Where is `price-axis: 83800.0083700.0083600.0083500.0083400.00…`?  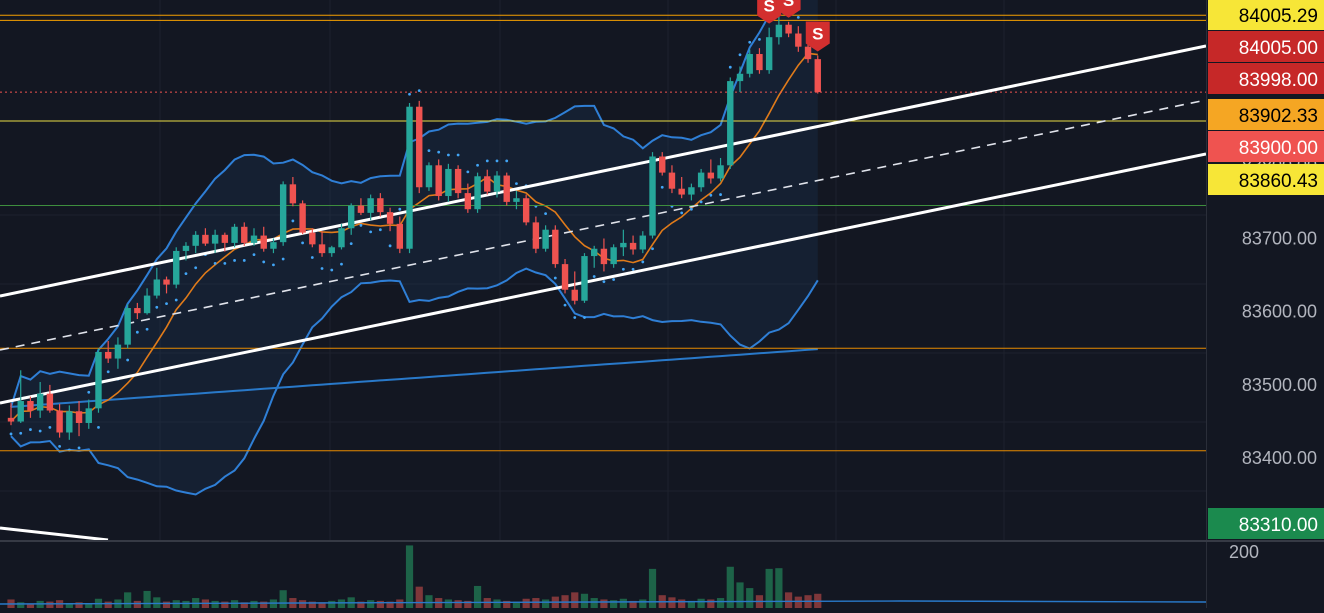 price-axis: 83800.0083700.0083600.0083500.0083400.00… is located at coordinates (1265, 304).